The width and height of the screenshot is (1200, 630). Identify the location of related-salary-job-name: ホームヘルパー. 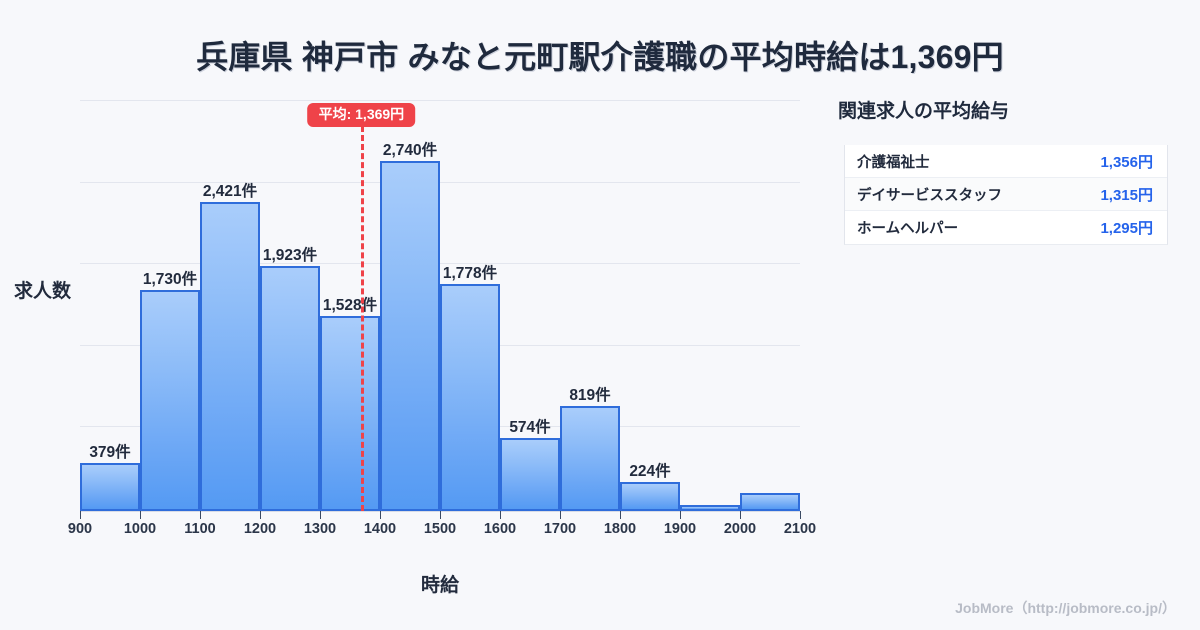
(908, 229).